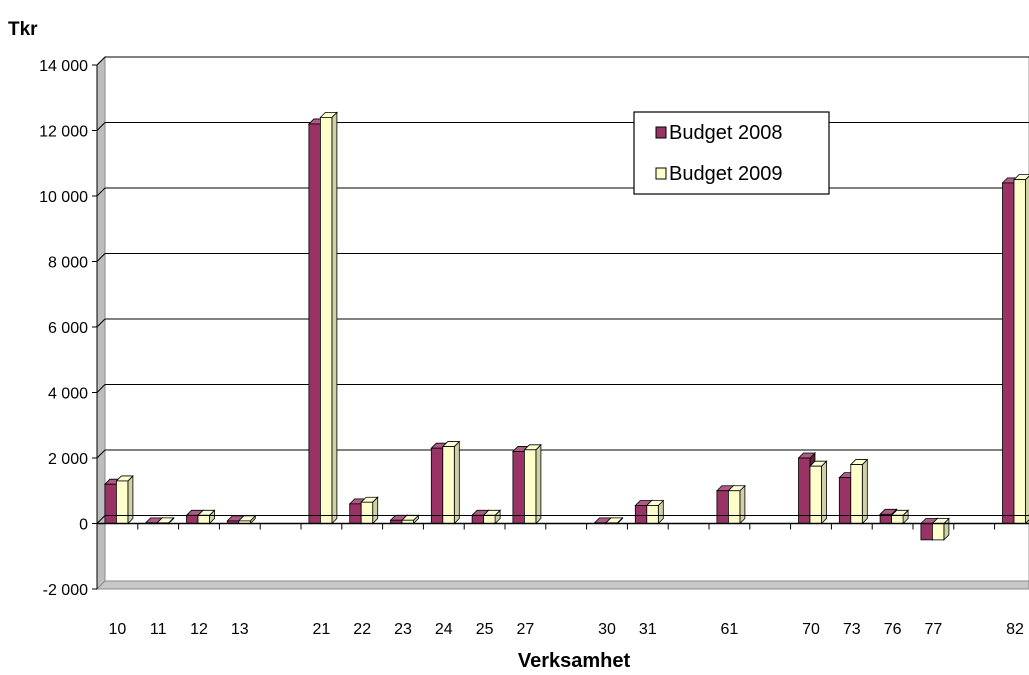 The image size is (1029, 675). What do you see at coordinates (893, 629) in the screenshot?
I see `x-tick-label-76: 76` at bounding box center [893, 629].